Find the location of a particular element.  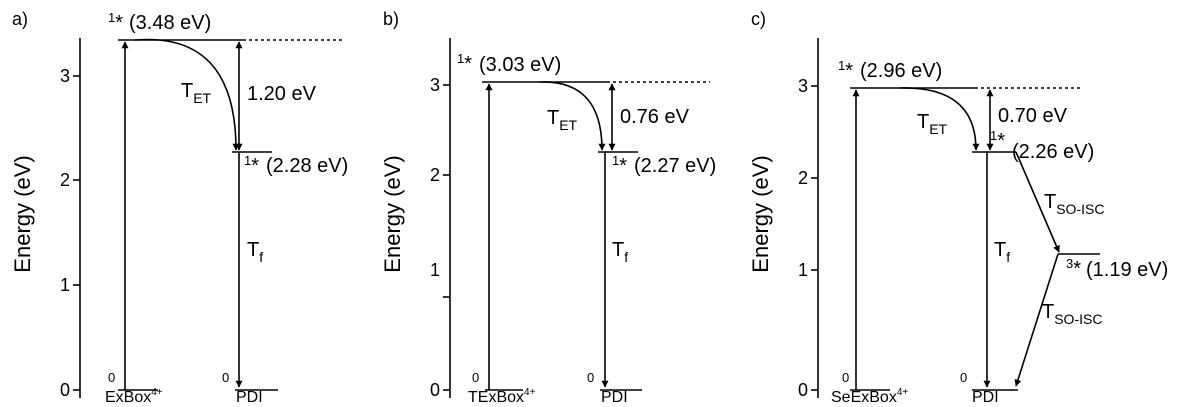

triplet-energy: (1.19 eV) is located at coordinates (1127, 270).